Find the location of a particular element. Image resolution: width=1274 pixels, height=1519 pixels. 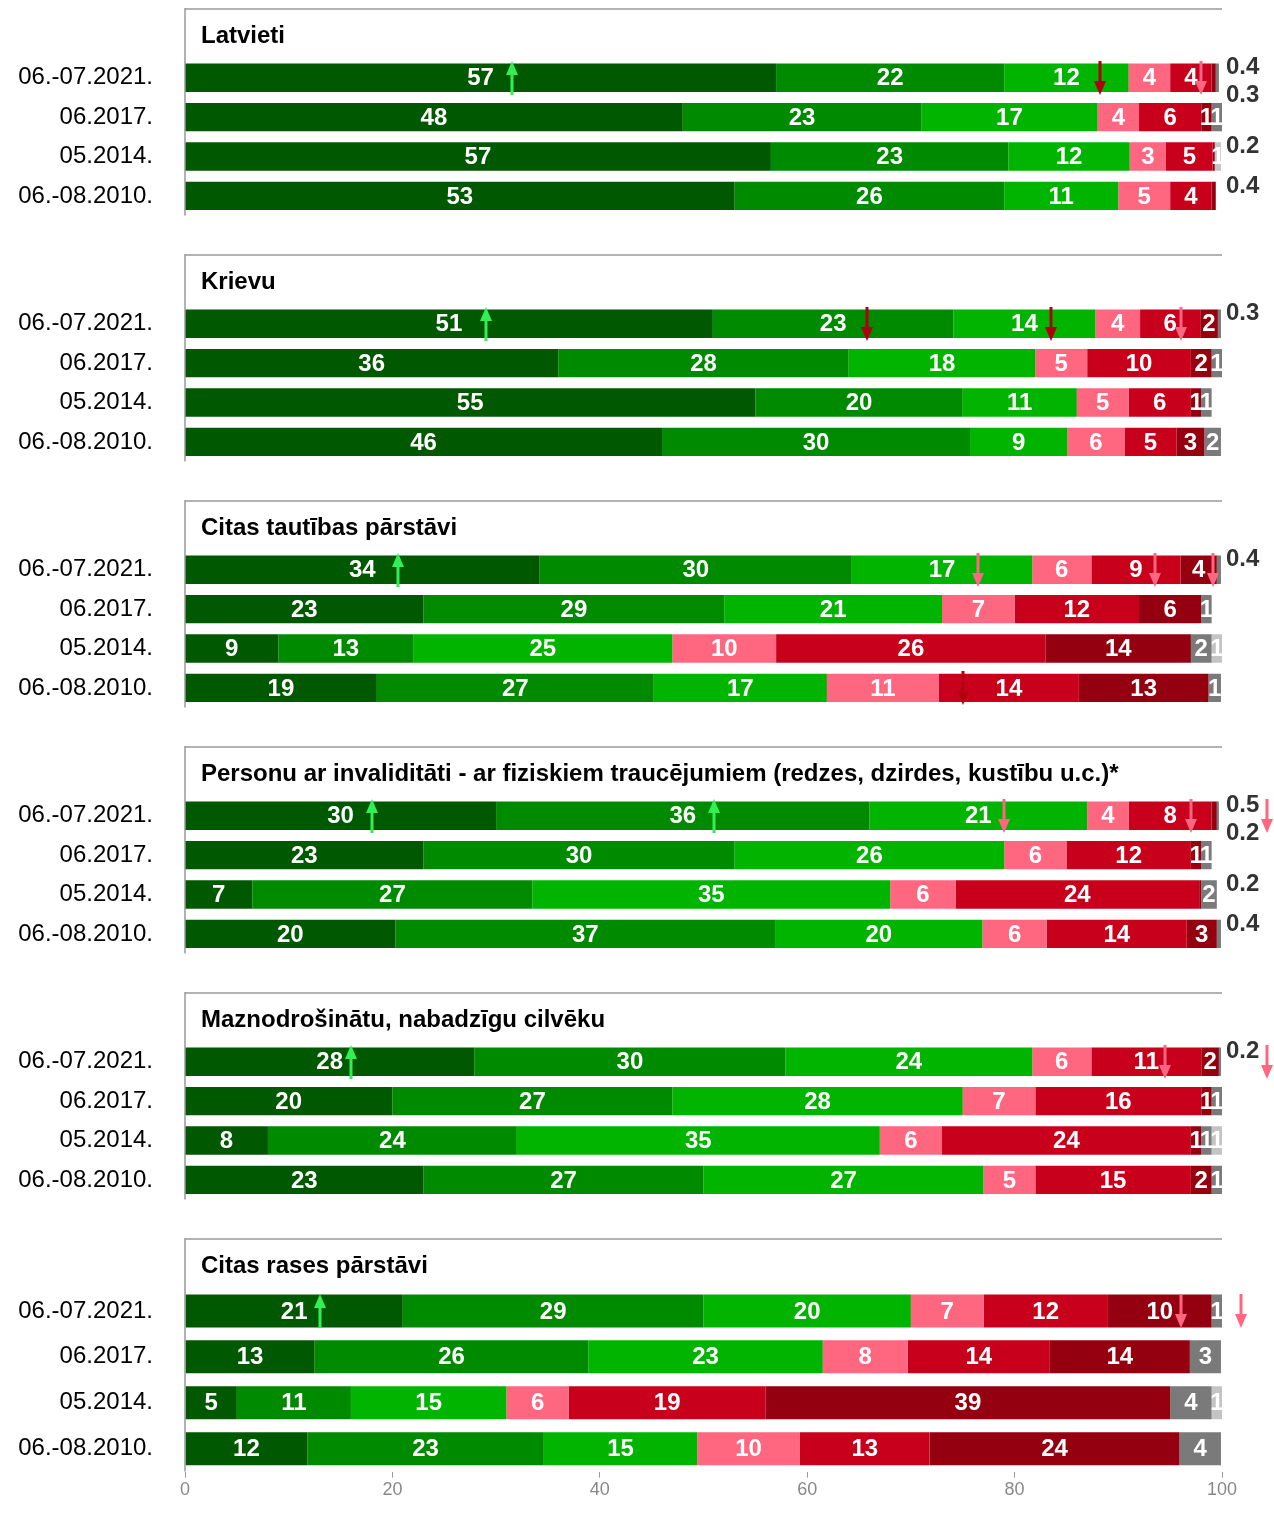

data-label: 15 is located at coordinates (1113, 1179).